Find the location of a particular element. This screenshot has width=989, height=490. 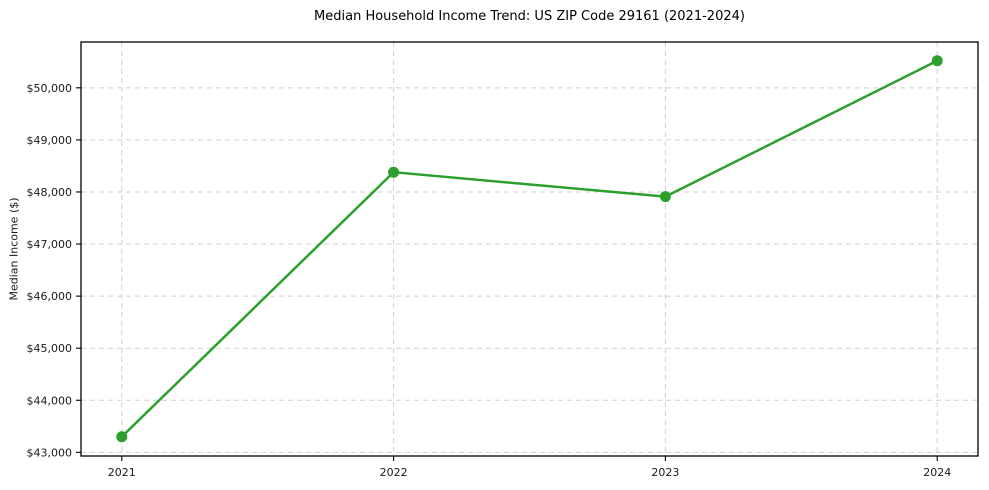

y-tick-label: $44,000 is located at coordinates (50, 400).